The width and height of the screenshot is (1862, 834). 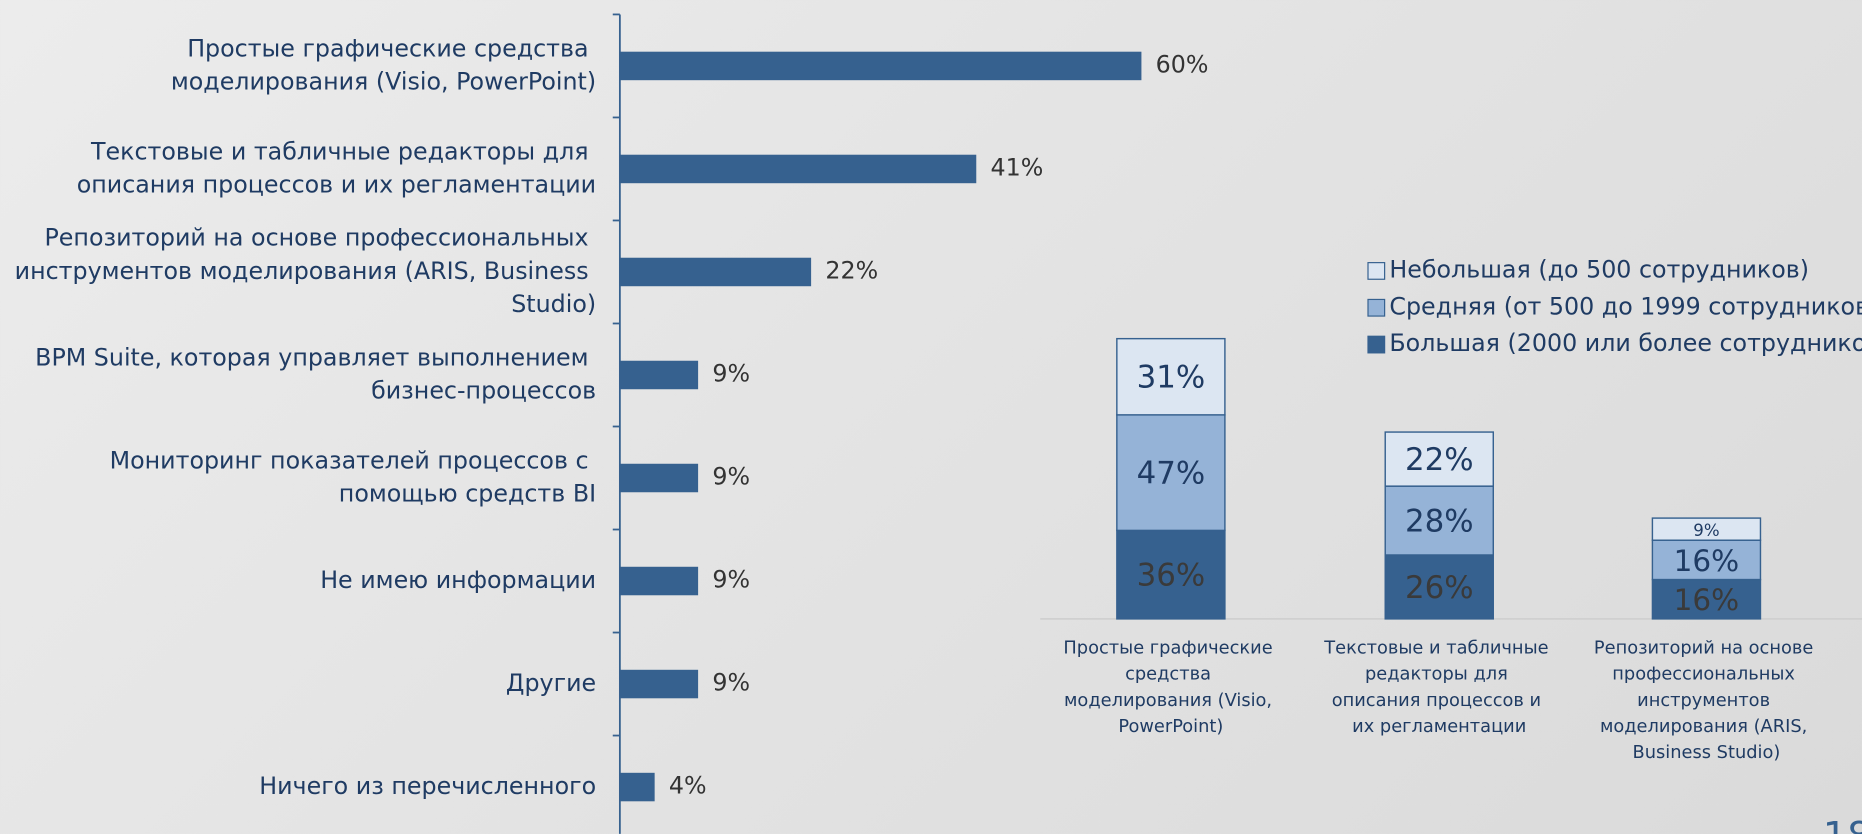 What do you see at coordinates (1171, 576) in the screenshot?
I see `segment-label: 36%` at bounding box center [1171, 576].